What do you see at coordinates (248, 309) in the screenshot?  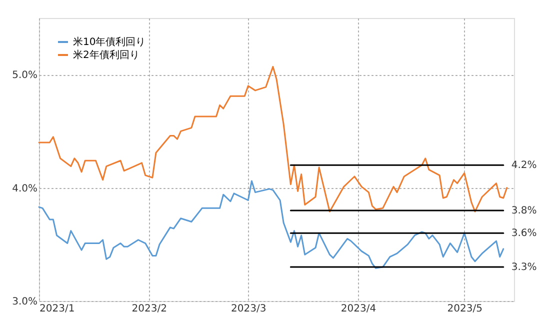 I see `x-tick-label: 2023/3` at bounding box center [248, 309].